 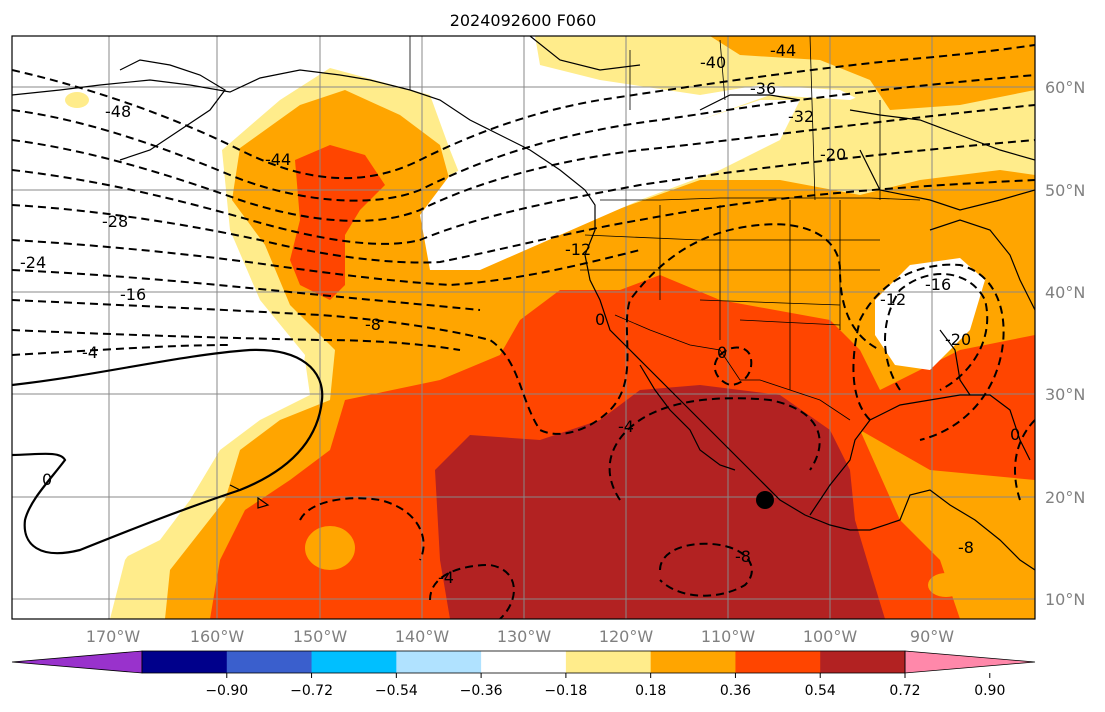 What do you see at coordinates (33, 262) in the screenshot?
I see `contour-label: -24` at bounding box center [33, 262].